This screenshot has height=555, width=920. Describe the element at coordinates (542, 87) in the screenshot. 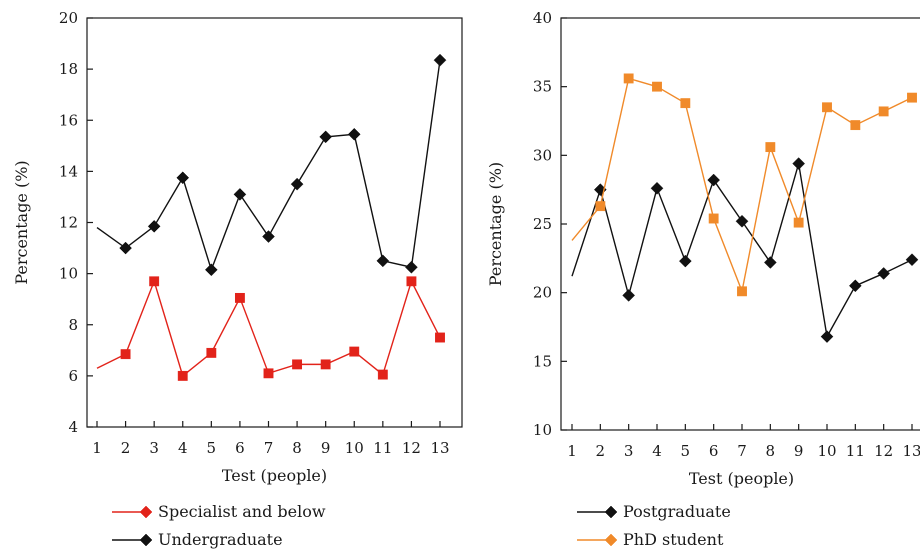

I see `y-tick-label: 35` at that location.